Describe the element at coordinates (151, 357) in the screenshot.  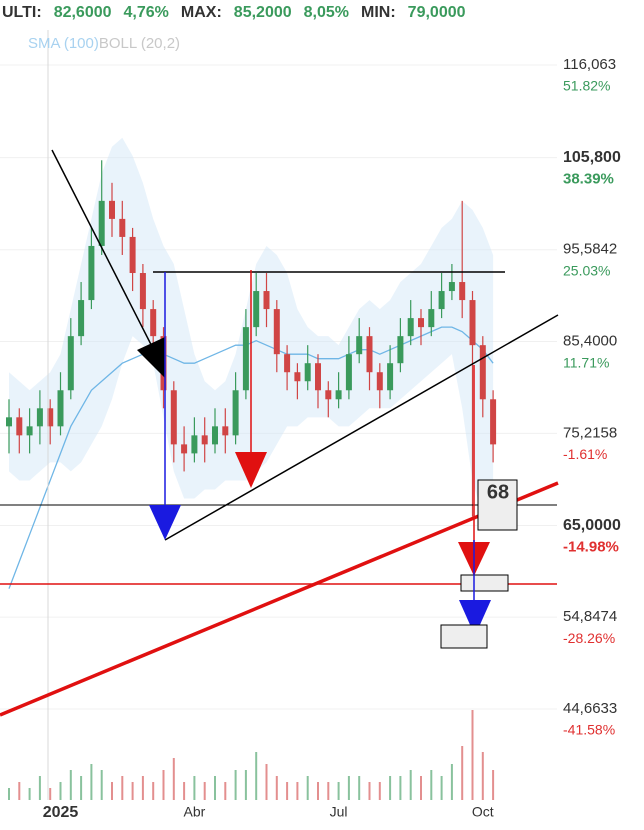
I see `arrow-head` at that location.